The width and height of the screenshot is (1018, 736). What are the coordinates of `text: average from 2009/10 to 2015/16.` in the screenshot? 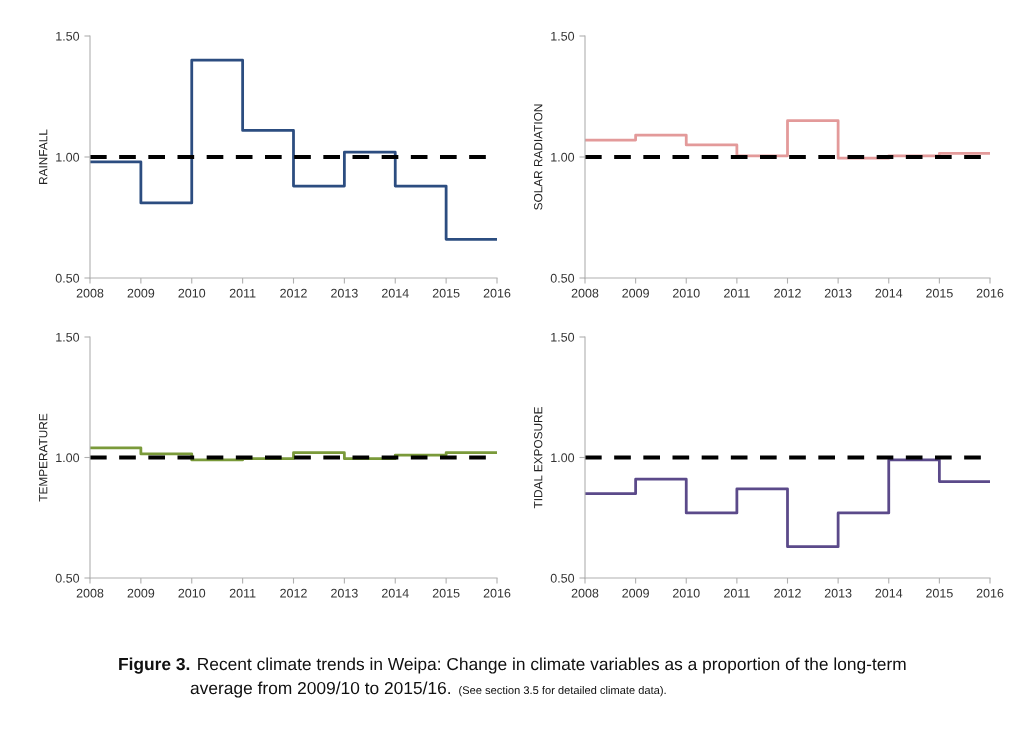 It's located at (320, 689).